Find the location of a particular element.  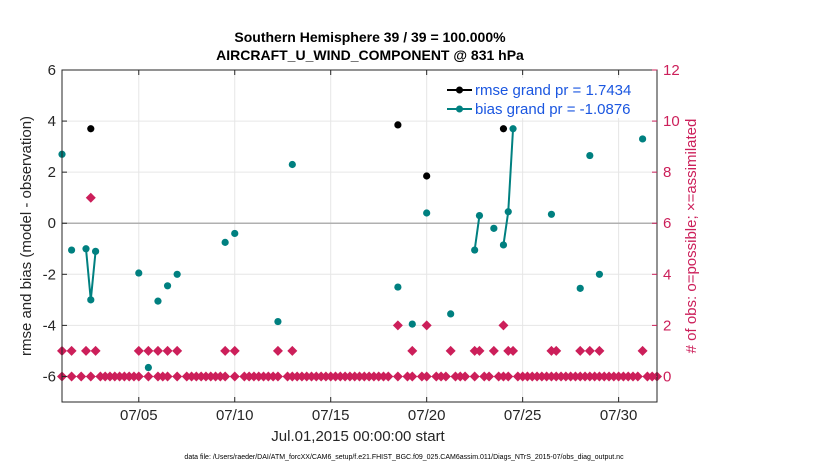

chart-title-line1: Southern Hemisphere 39 / 39 = 100.000% is located at coordinates (370, 37).